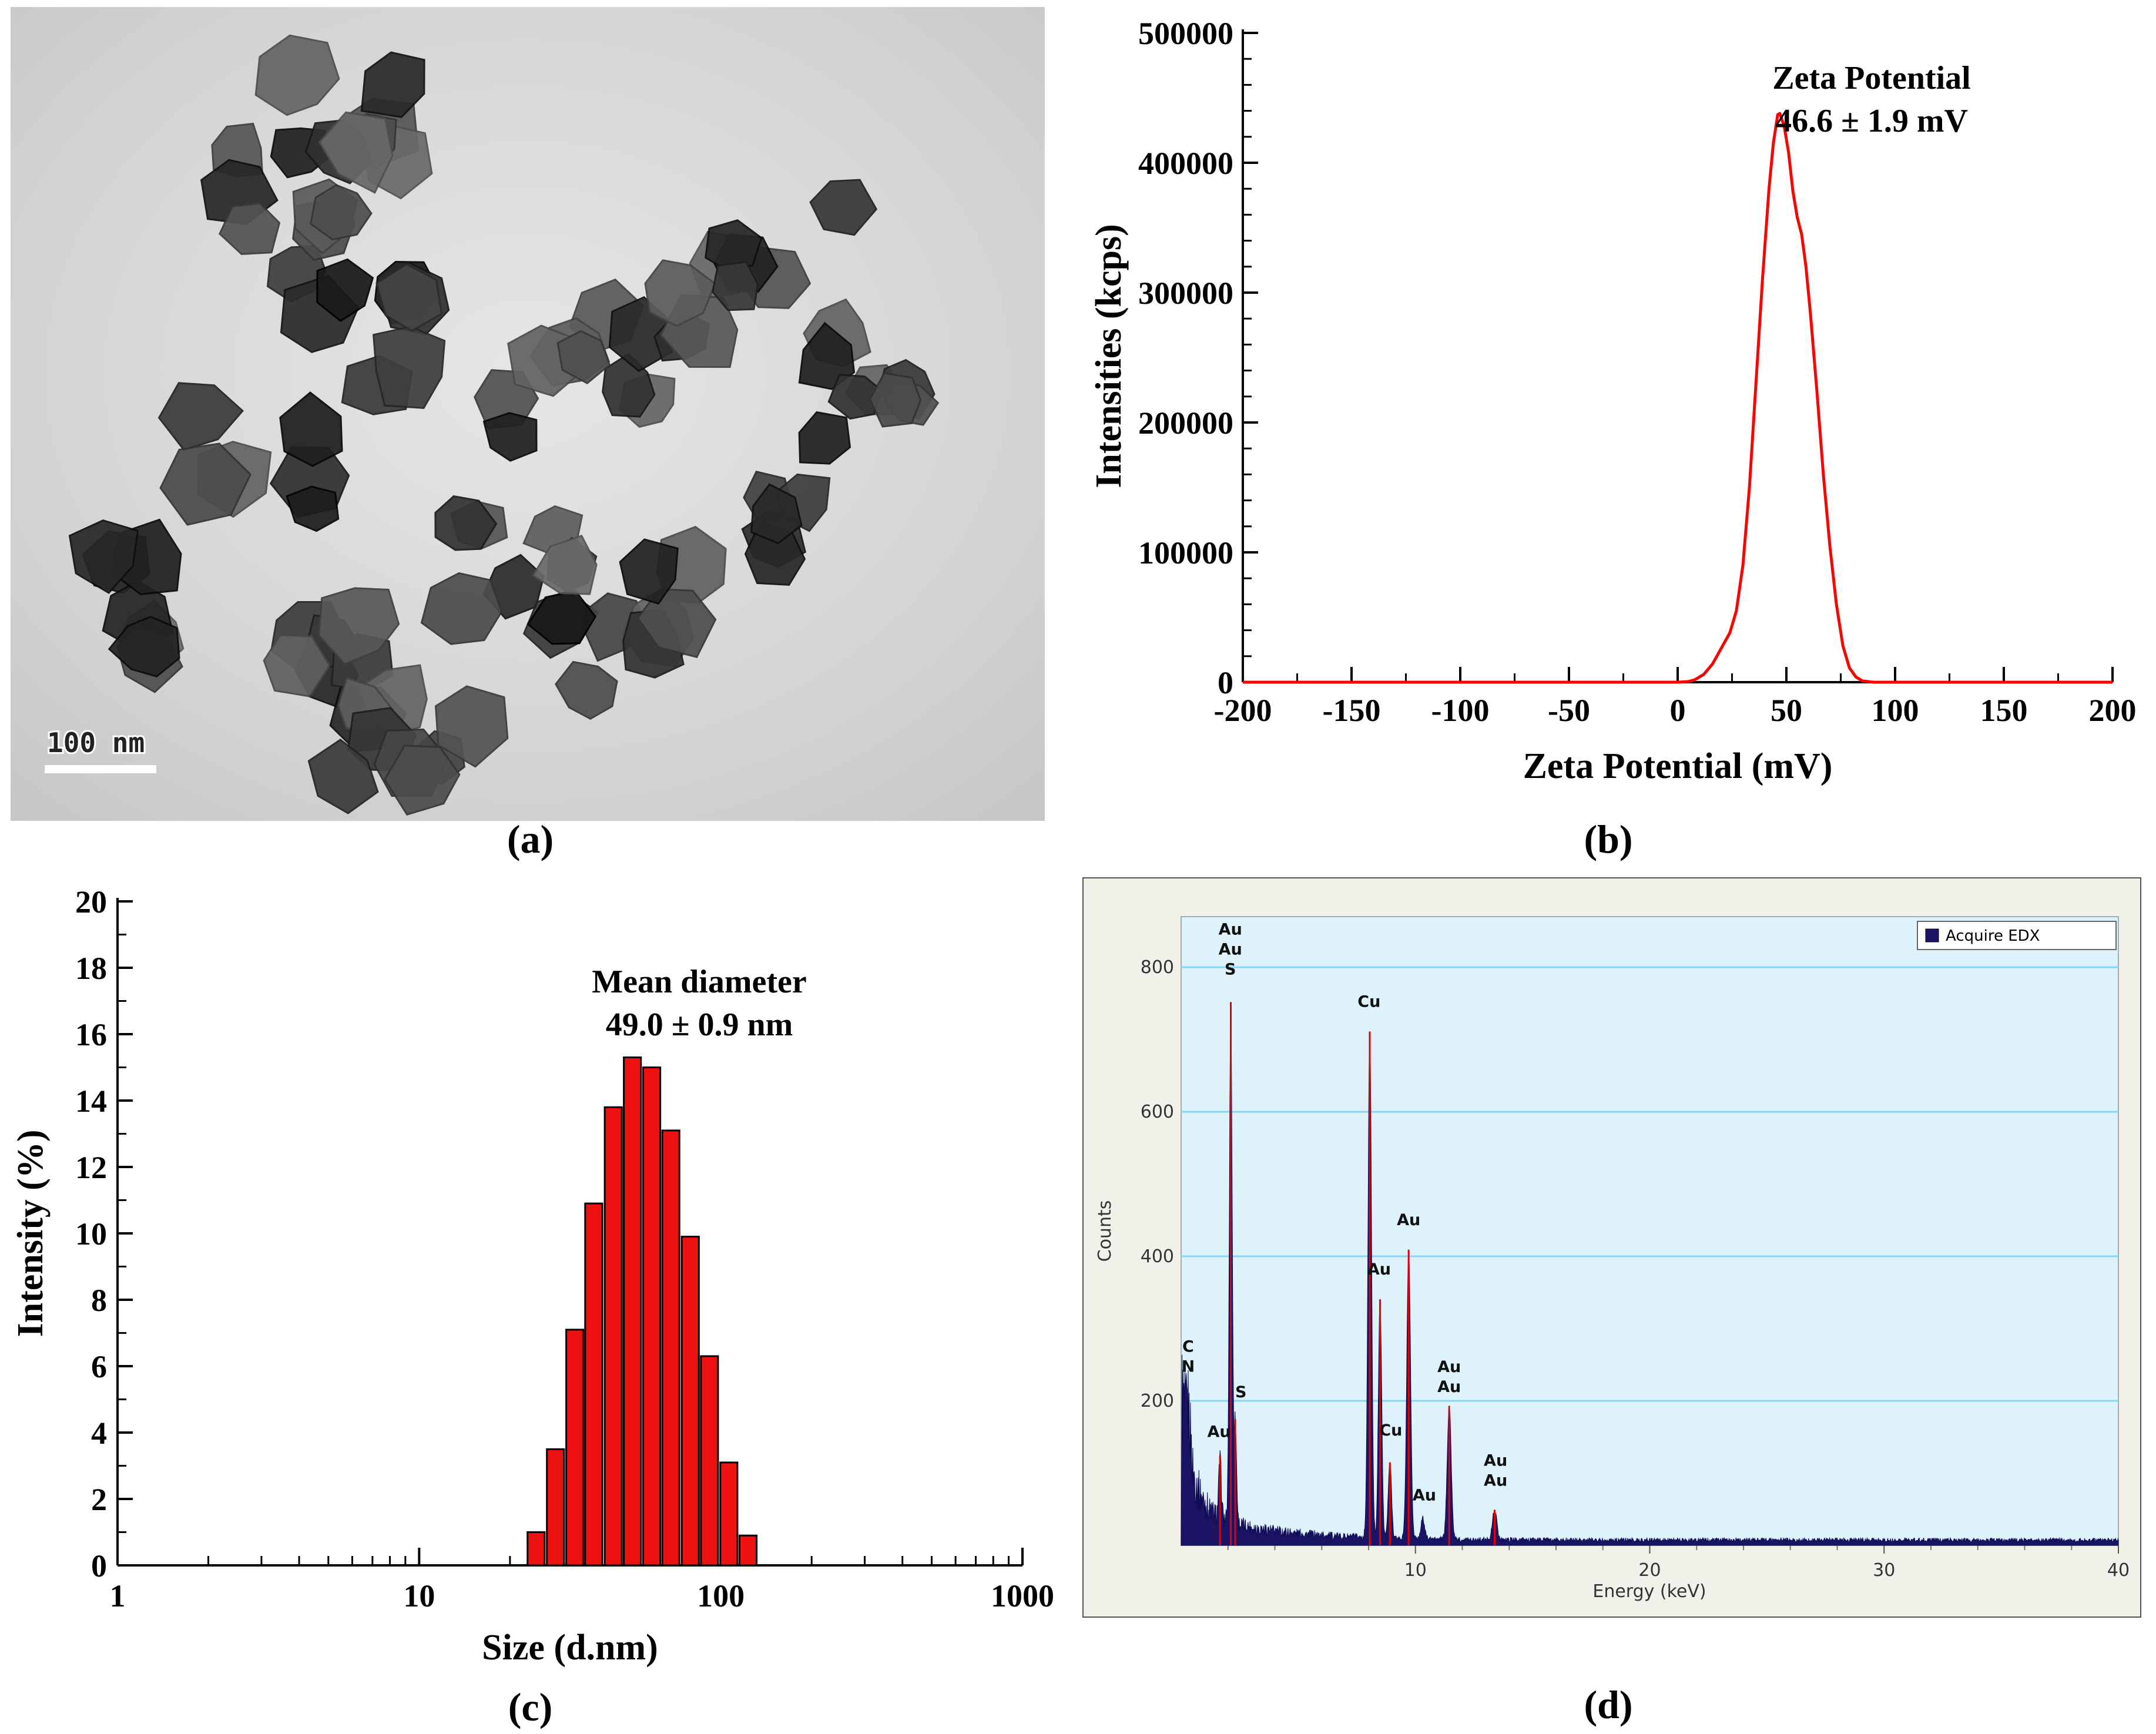 This screenshot has width=2156, height=1734. What do you see at coordinates (1186, 33) in the screenshot?
I see `svg-text: 500000` at bounding box center [1186, 33].